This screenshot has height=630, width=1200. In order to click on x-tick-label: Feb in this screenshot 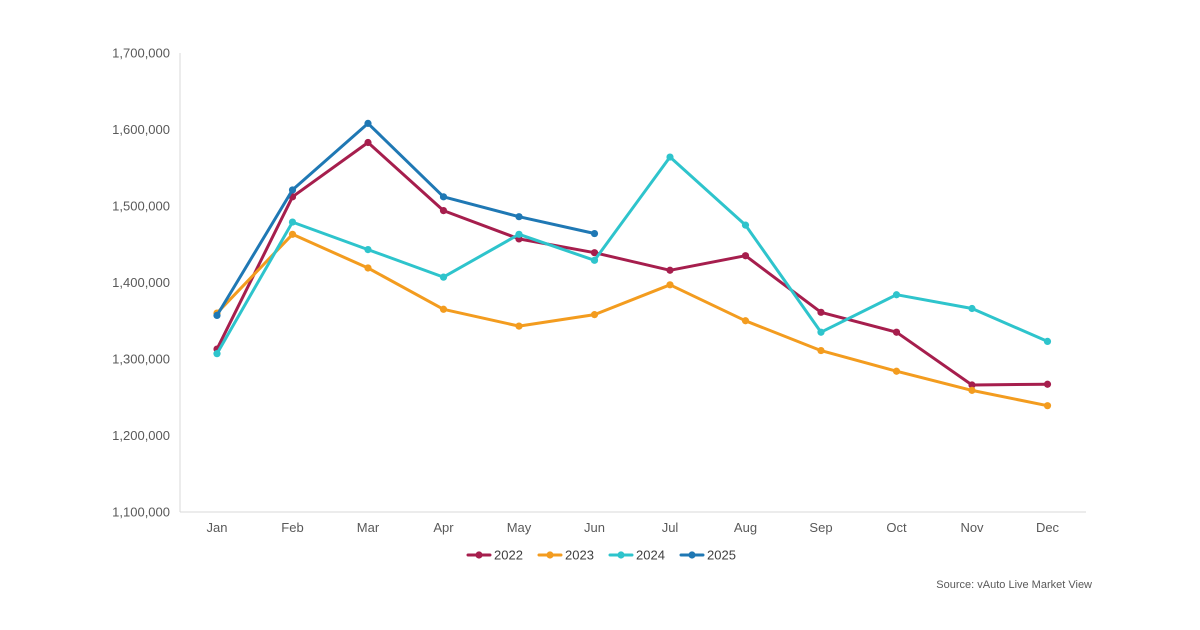, I will do `click(292, 527)`.